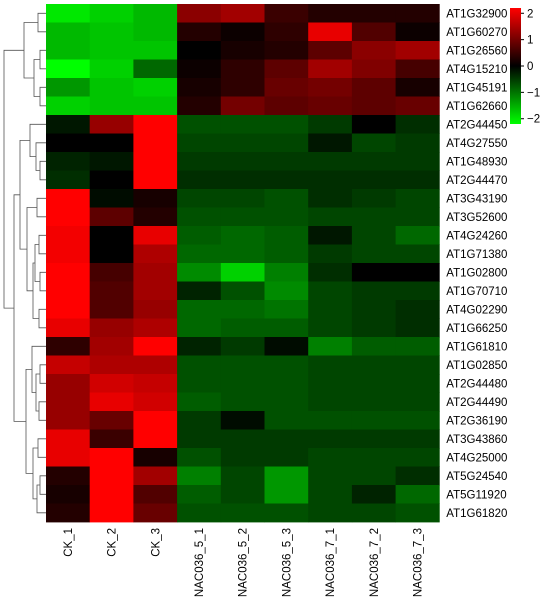 The image size is (550, 598). What do you see at coordinates (476, 440) in the screenshot?
I see `row-label: AT3G43860` at bounding box center [476, 440].